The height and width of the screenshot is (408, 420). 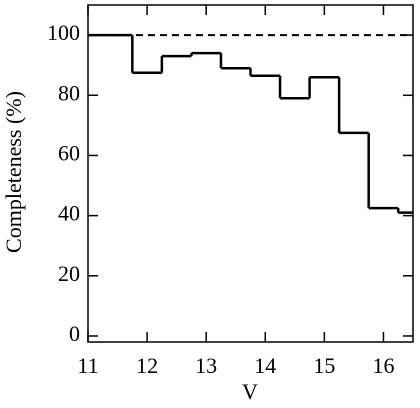 What do you see at coordinates (69, 92) in the screenshot?
I see `y-tick-label: 80` at bounding box center [69, 92].